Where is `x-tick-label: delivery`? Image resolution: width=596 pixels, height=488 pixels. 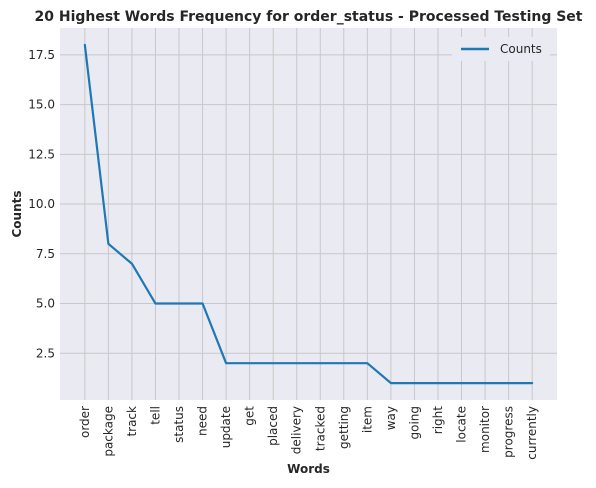
x-tick-label: delivery is located at coordinates (297, 430).